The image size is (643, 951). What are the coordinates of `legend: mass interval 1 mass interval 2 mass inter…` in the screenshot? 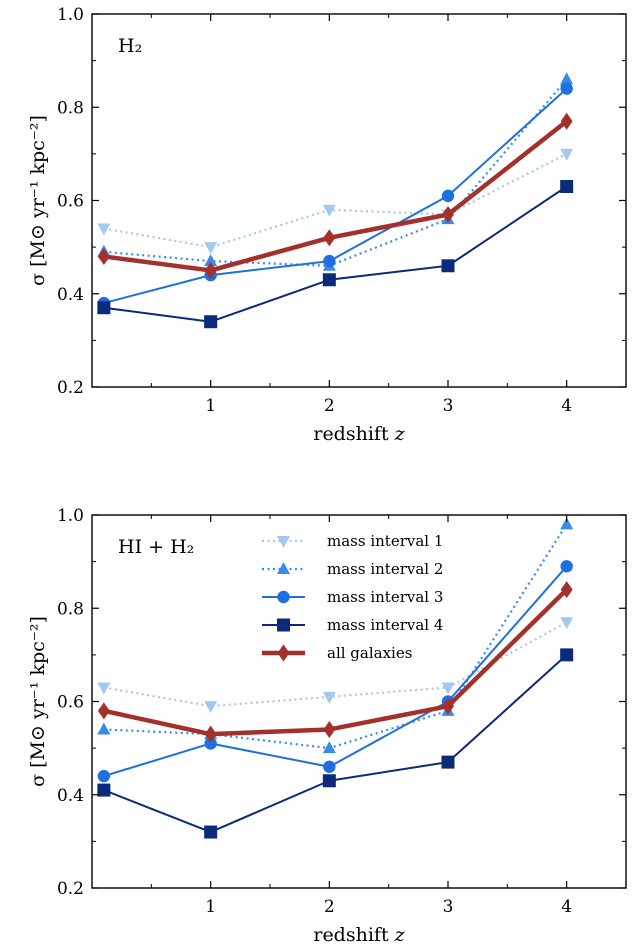 It's located at (352, 597).